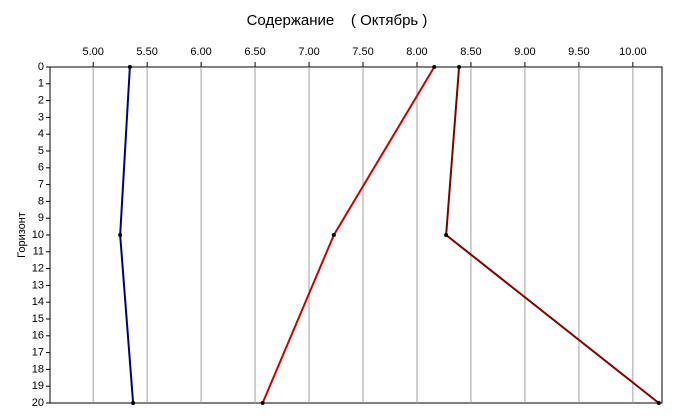 Image resolution: width=675 pixels, height=419 pixels. Describe the element at coordinates (254, 52) in the screenshot. I see `x-tick-label: 6.50` at that location.